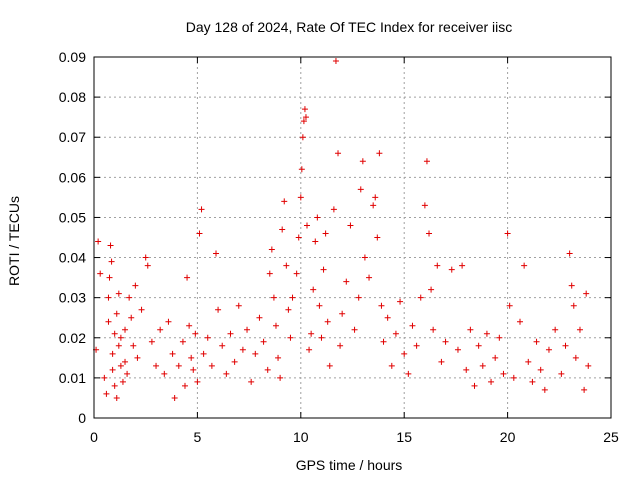 The height and width of the screenshot is (480, 640). I want to click on x-tick-label: 20, so click(508, 437).